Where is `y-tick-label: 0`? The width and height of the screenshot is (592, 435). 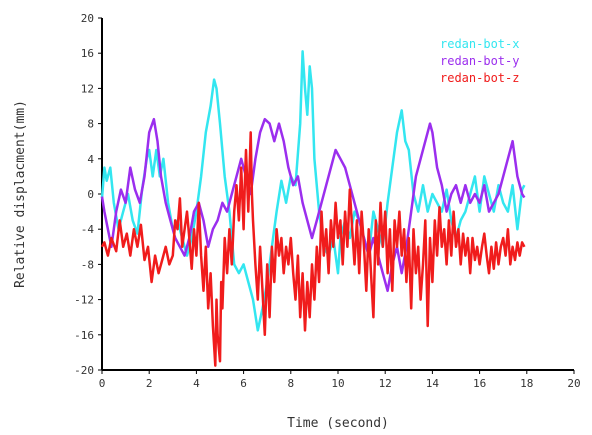
y-tick-label: 0 is located at coordinates (90, 194).